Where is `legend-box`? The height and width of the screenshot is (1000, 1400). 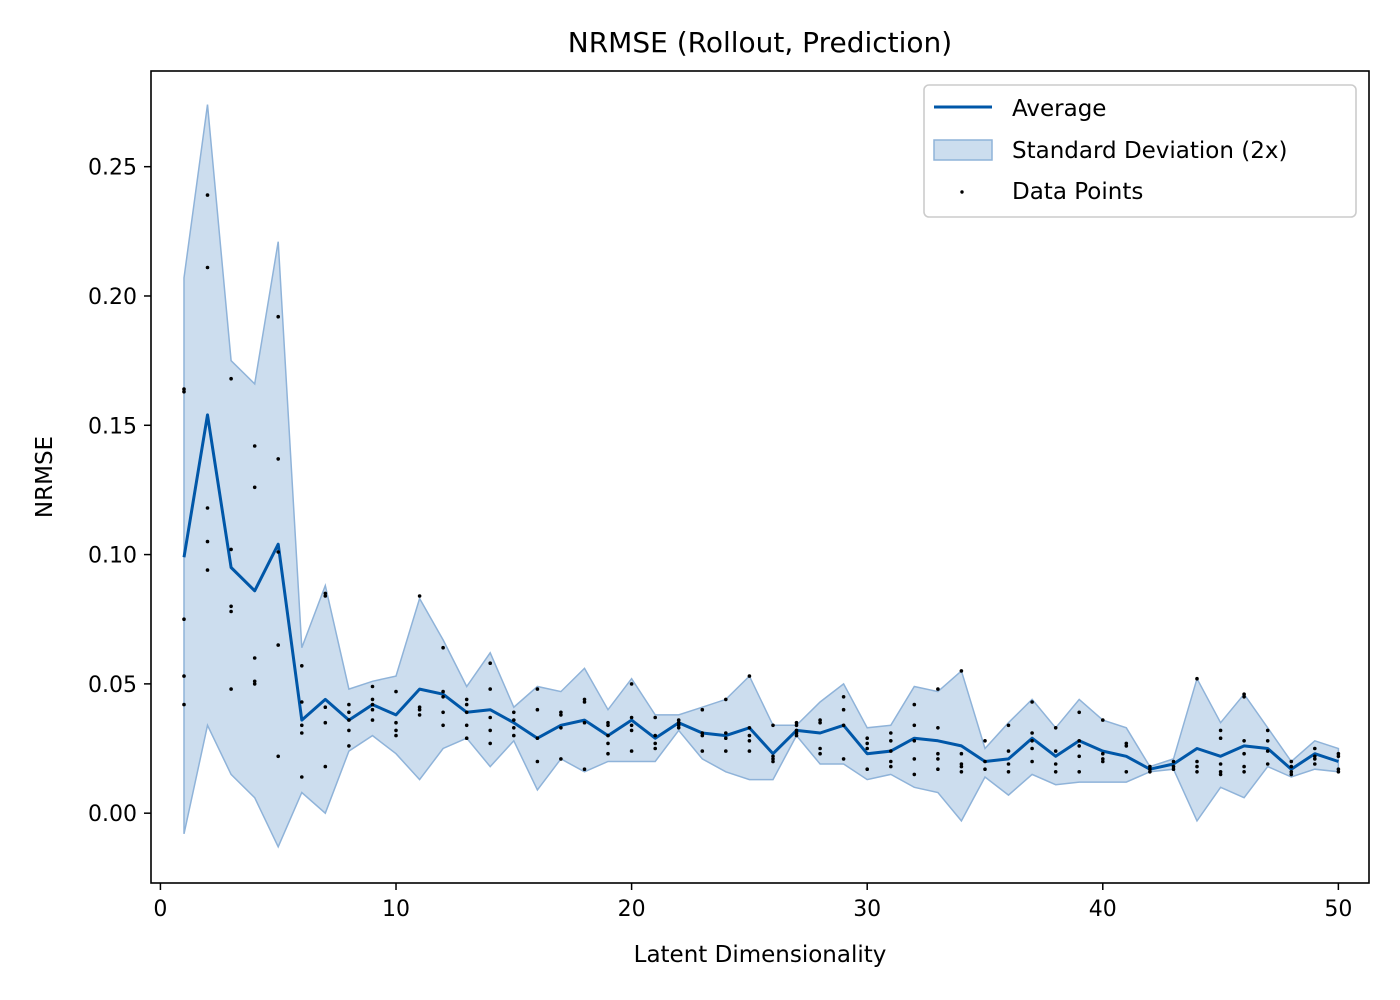 legend-box is located at coordinates (1140, 151).